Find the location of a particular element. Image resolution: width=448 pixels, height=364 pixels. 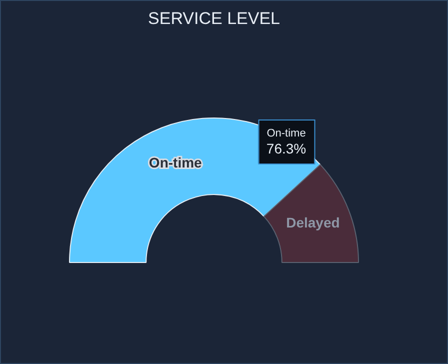

chart-title: SERVICE LEVEL is located at coordinates (214, 18).